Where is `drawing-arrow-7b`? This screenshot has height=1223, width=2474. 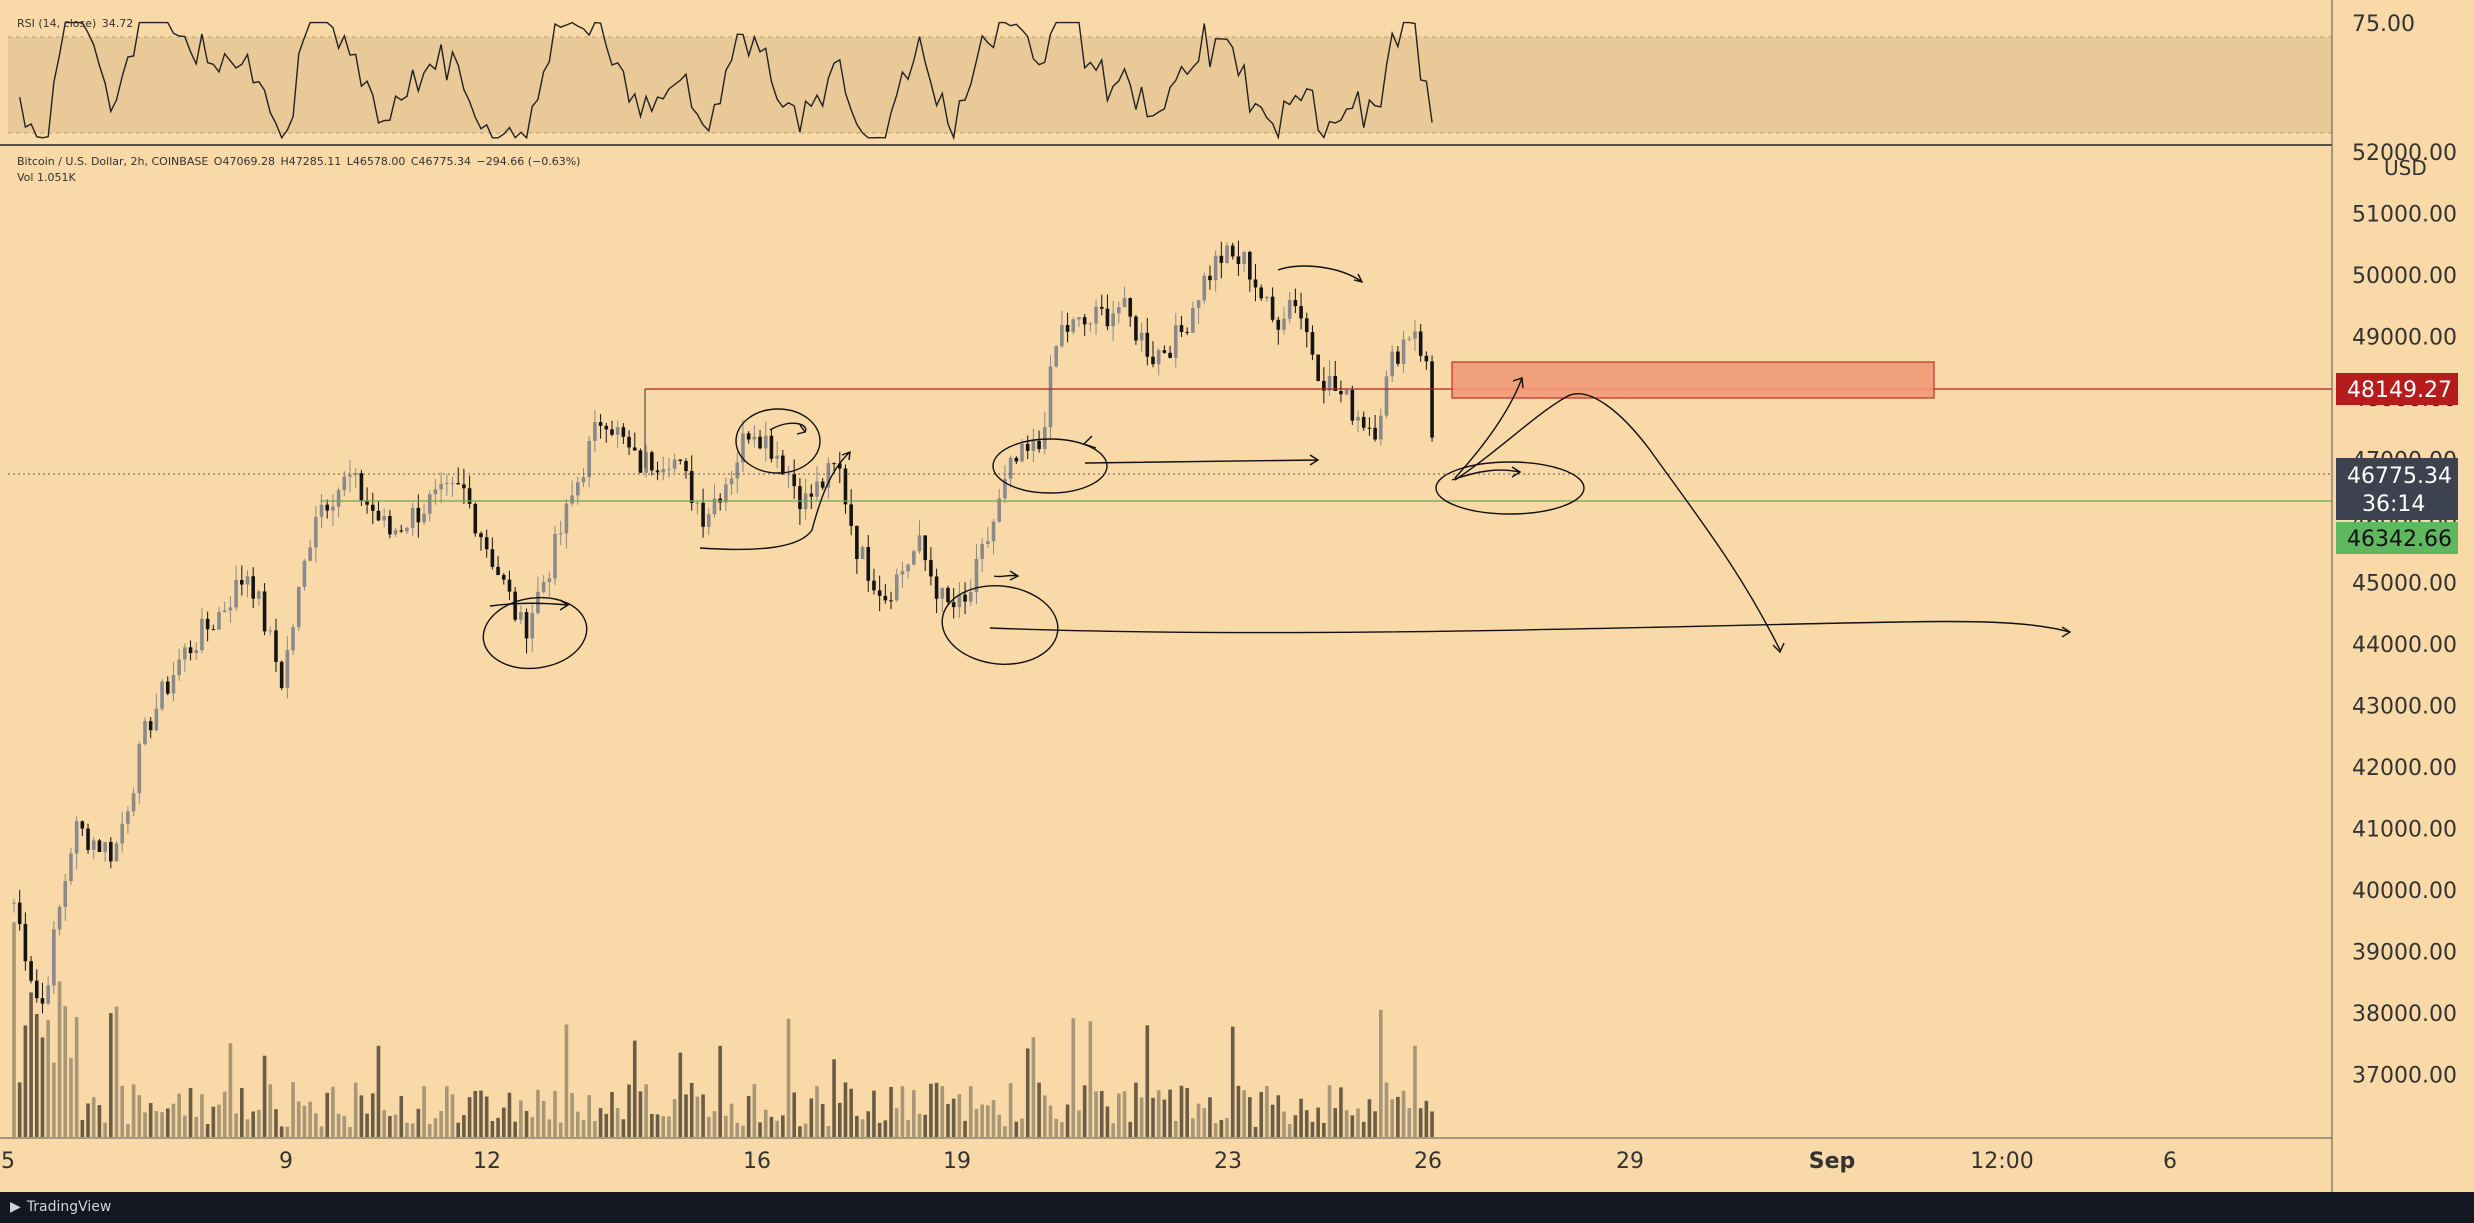
drawing-arrow-7b is located at coordinates (1489, 428).